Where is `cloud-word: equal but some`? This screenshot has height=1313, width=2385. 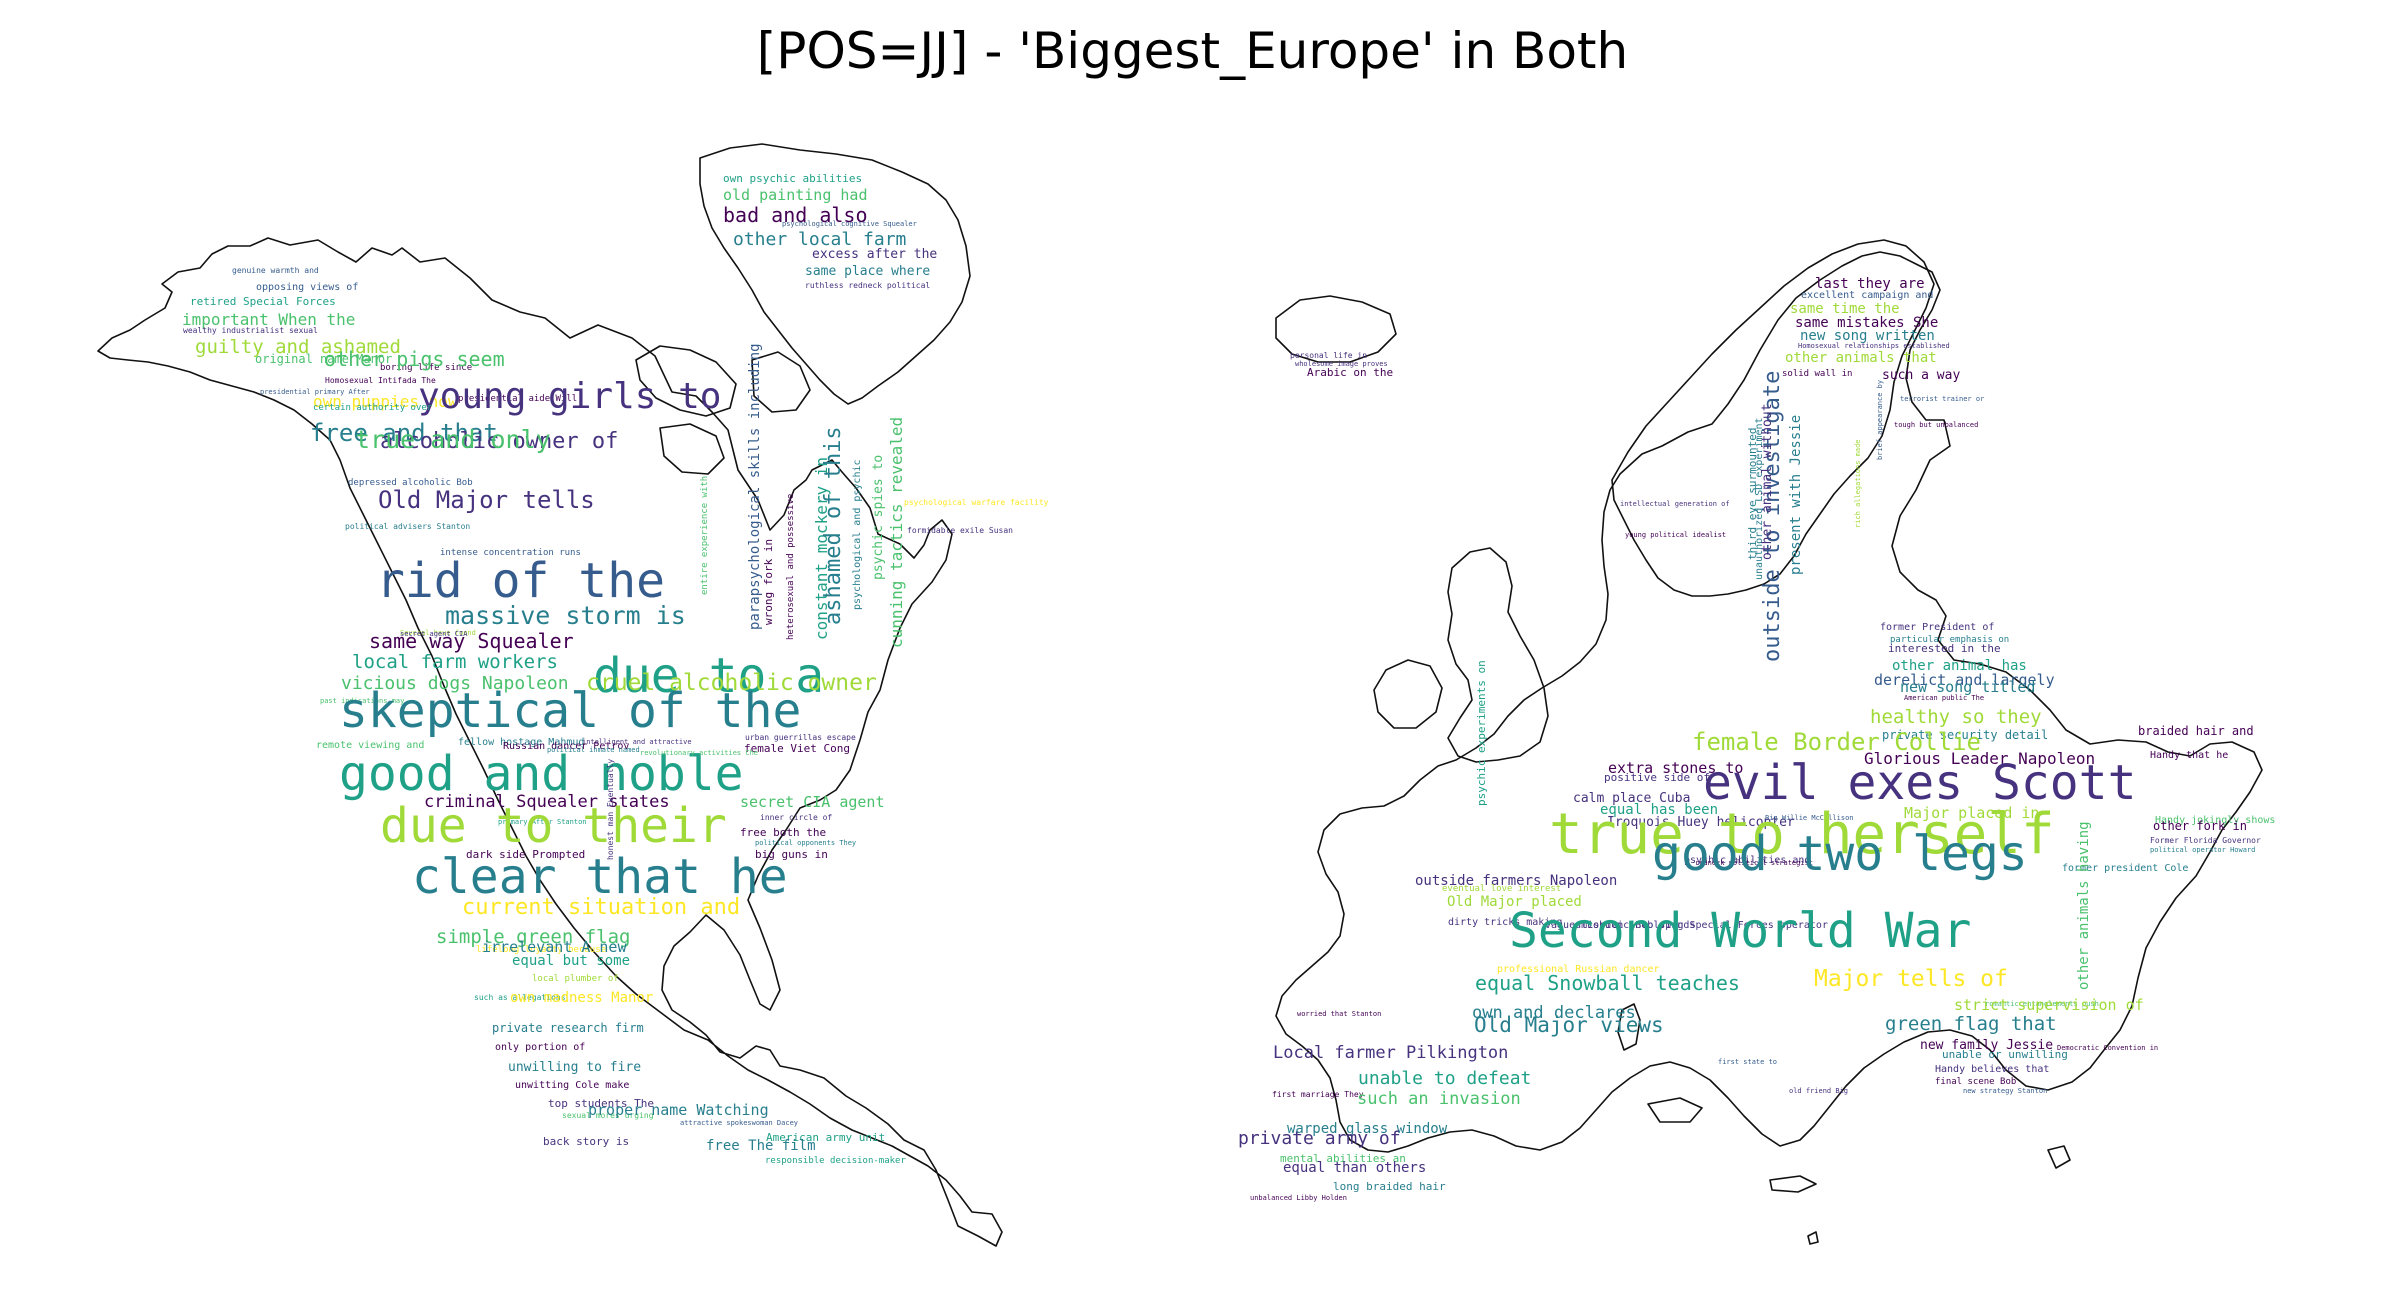
cloud-word: equal but some is located at coordinates (571, 961).